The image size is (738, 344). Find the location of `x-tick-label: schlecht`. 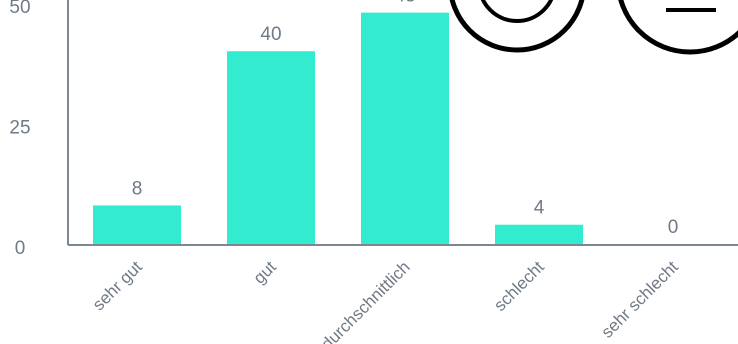

x-tick-label: schlecht is located at coordinates (519, 286).